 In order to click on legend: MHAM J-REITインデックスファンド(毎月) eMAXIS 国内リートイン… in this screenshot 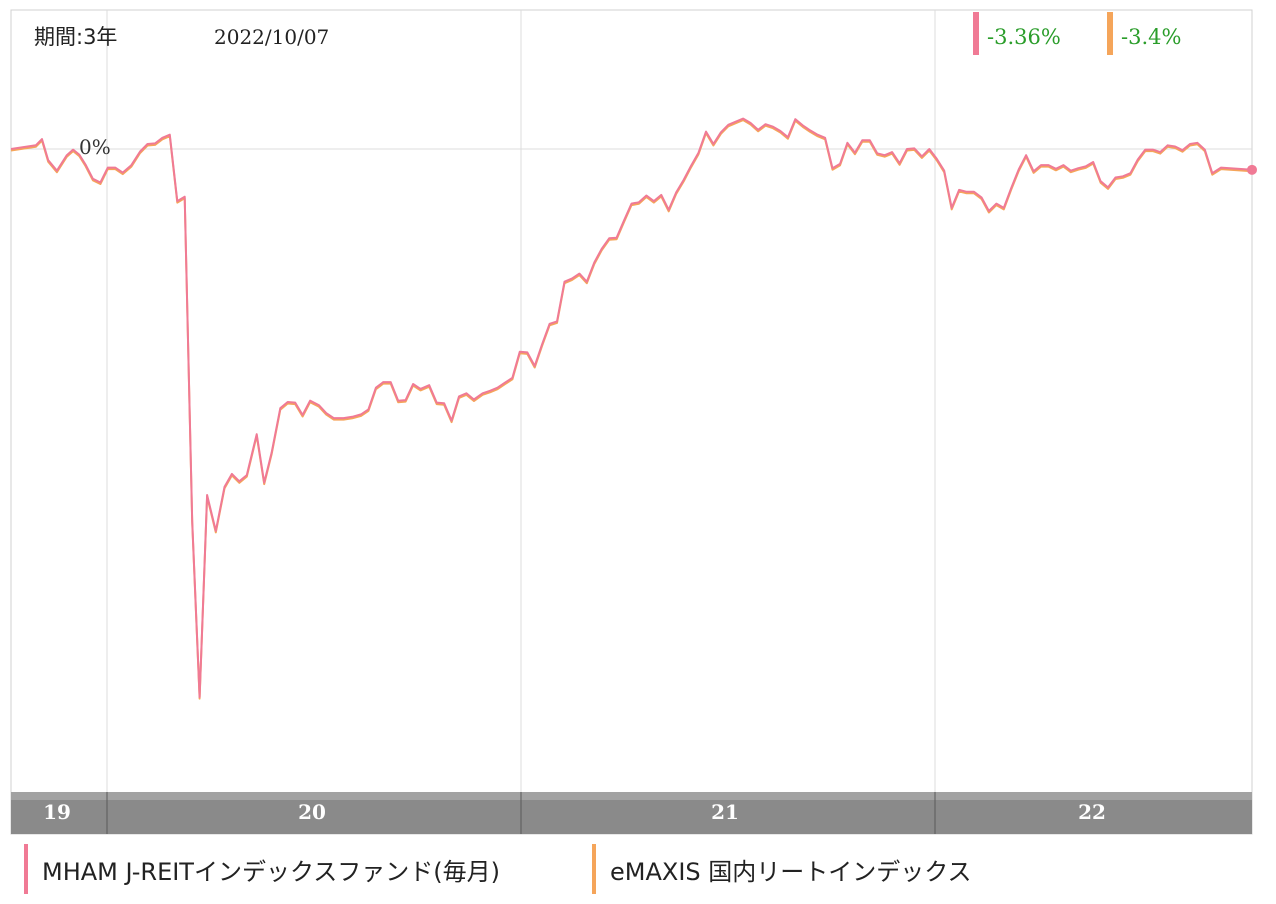, I will do `click(638, 866)`.